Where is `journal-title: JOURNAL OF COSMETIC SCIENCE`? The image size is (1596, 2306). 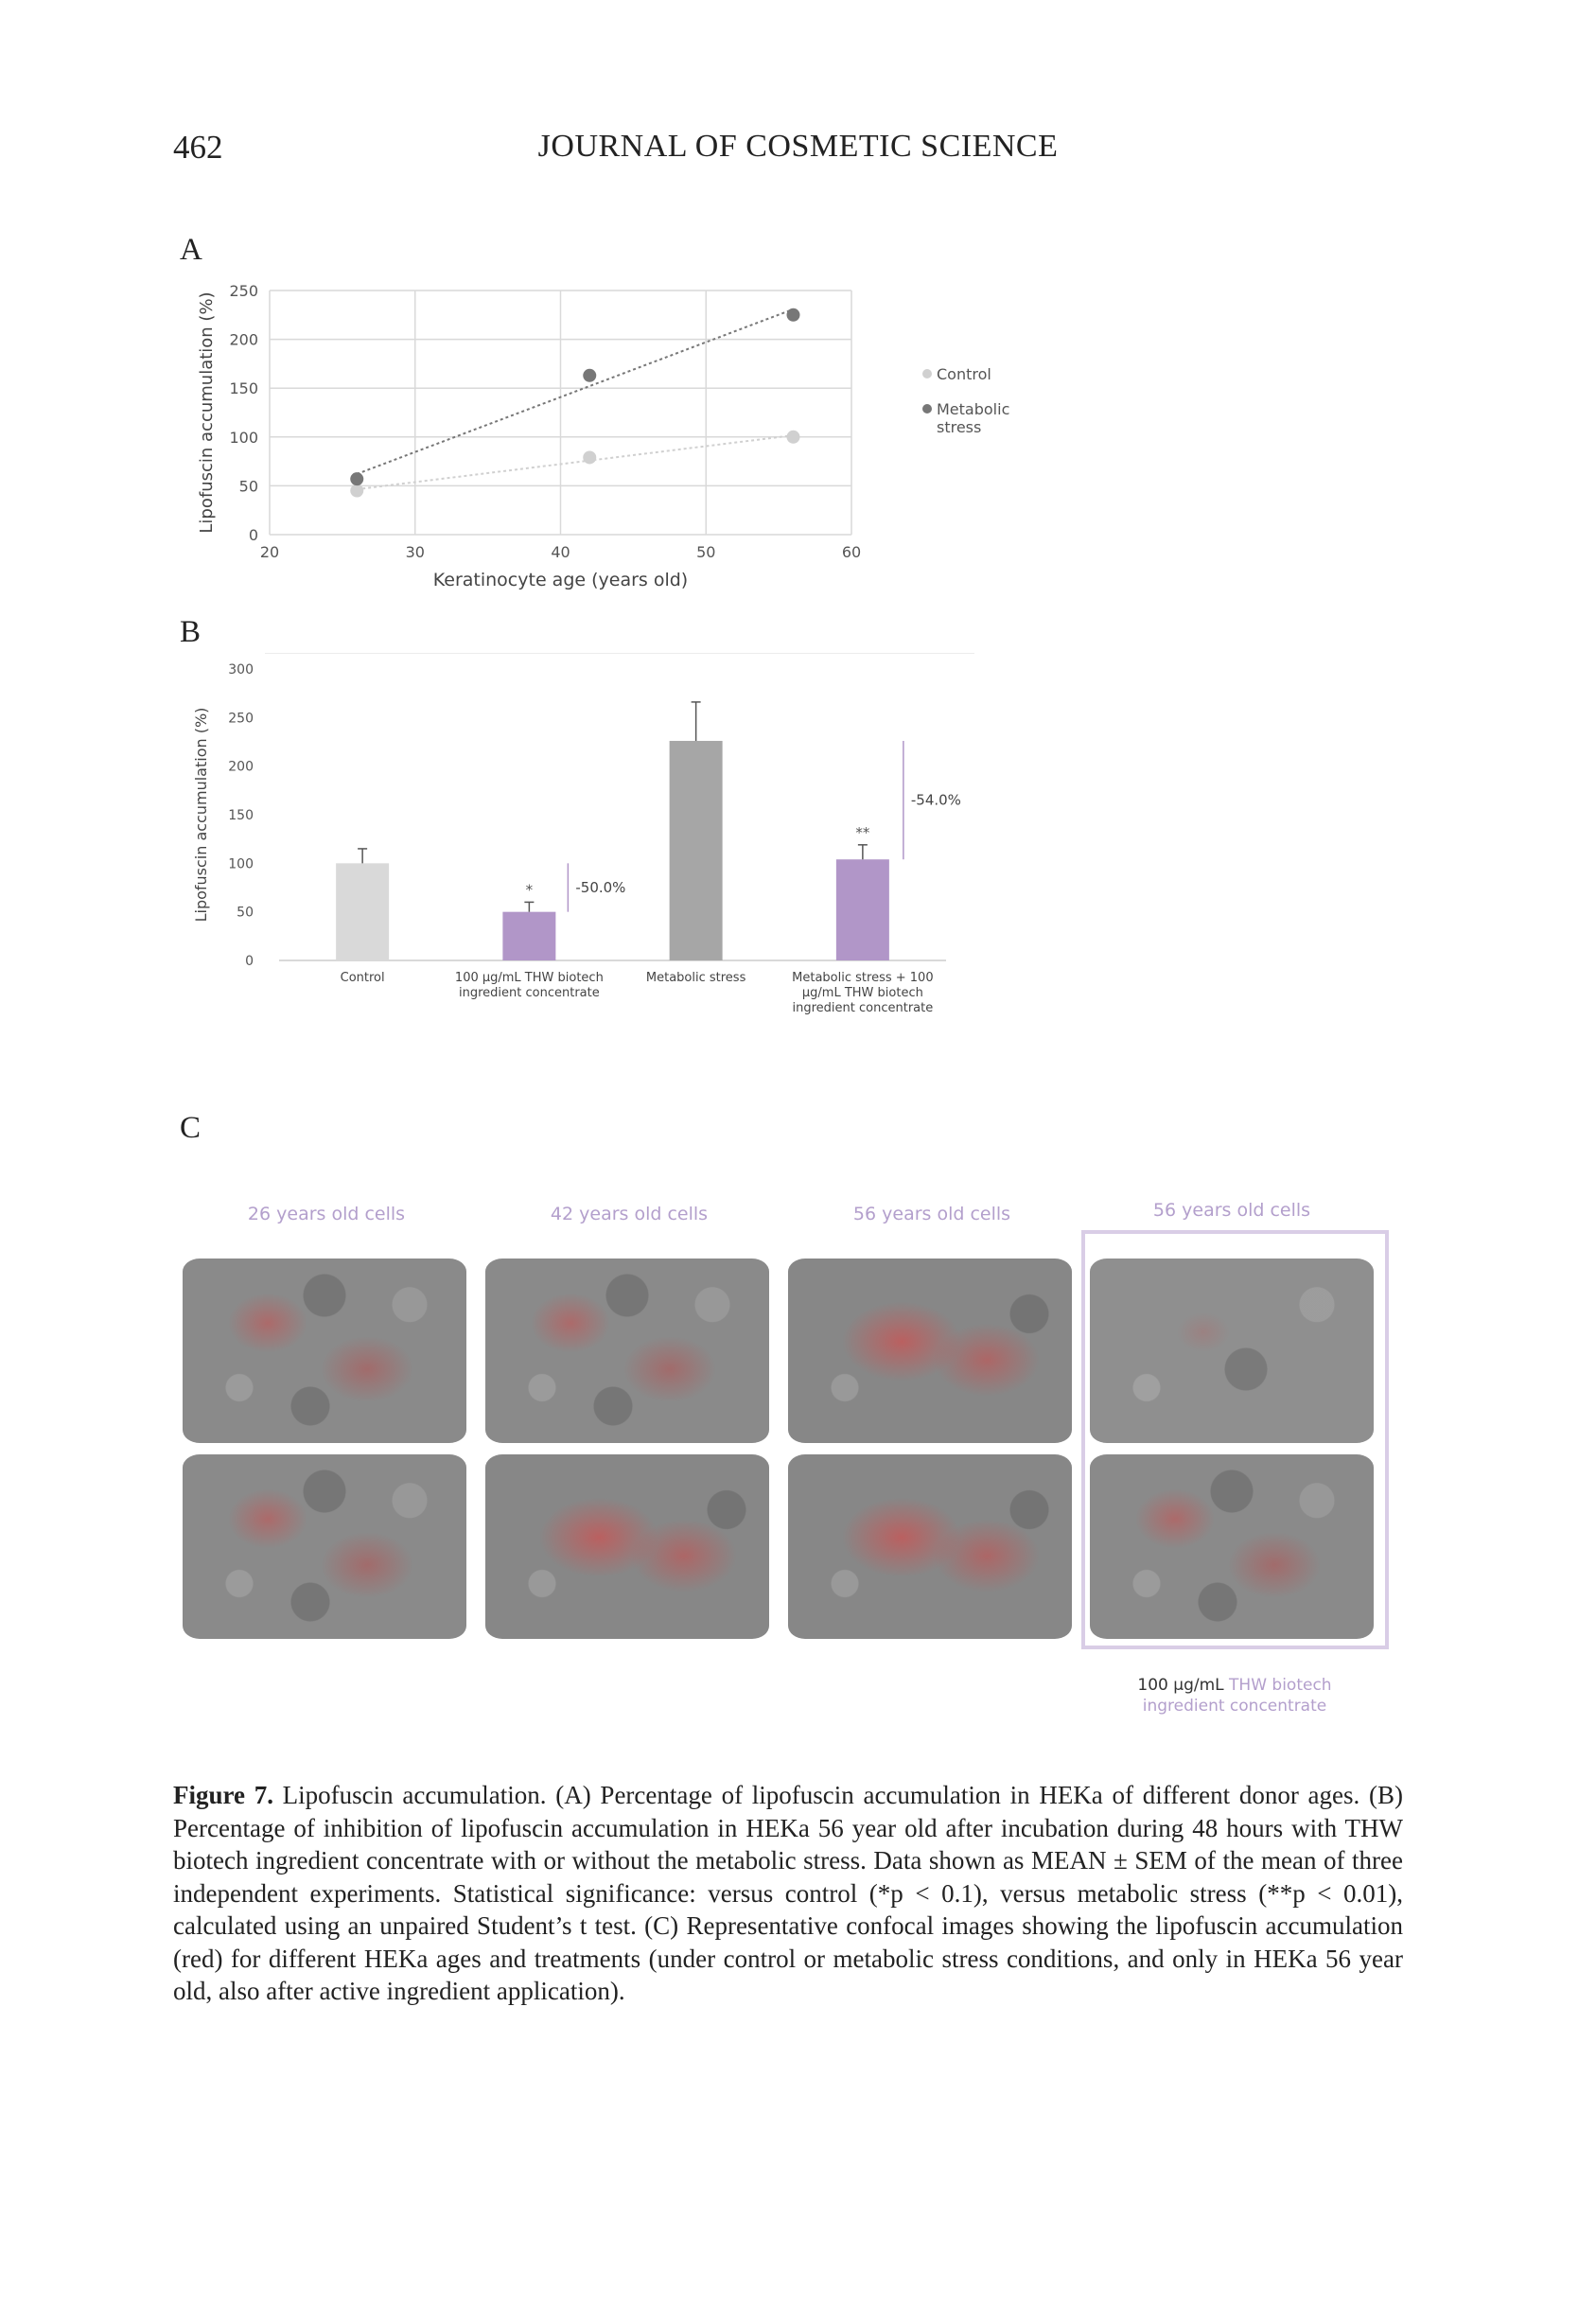 journal-title: JOURNAL OF COSMETIC SCIENCE is located at coordinates (798, 146).